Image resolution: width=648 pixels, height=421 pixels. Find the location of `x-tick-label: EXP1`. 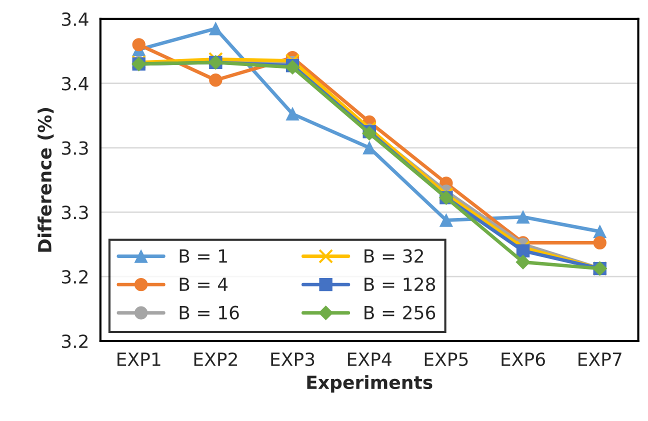

x-tick-label: EXP1 is located at coordinates (139, 359).